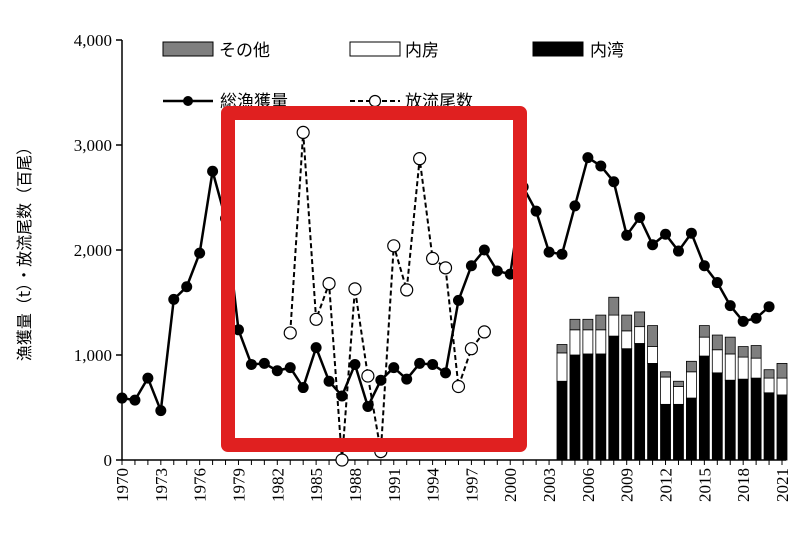 This screenshot has width=805, height=537. I want to click on point-total-1992, so click(407, 379).